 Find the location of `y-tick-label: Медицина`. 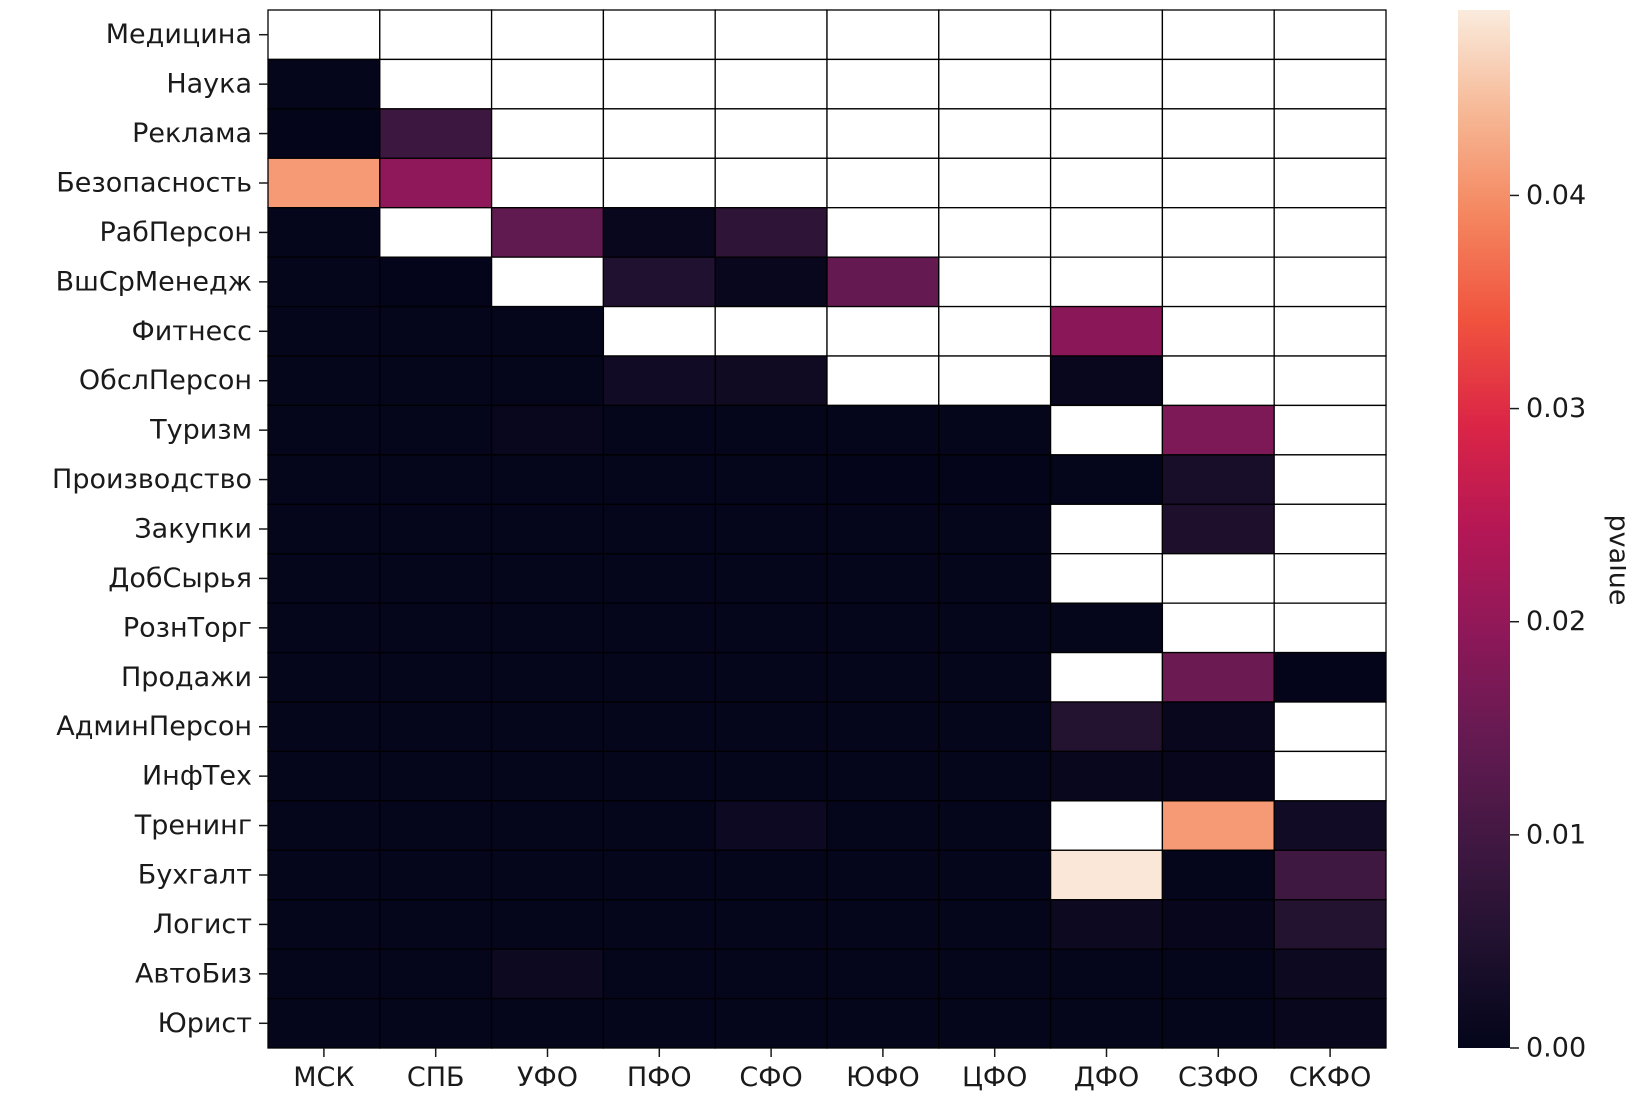

y-tick-label: Медицина is located at coordinates (179, 34).